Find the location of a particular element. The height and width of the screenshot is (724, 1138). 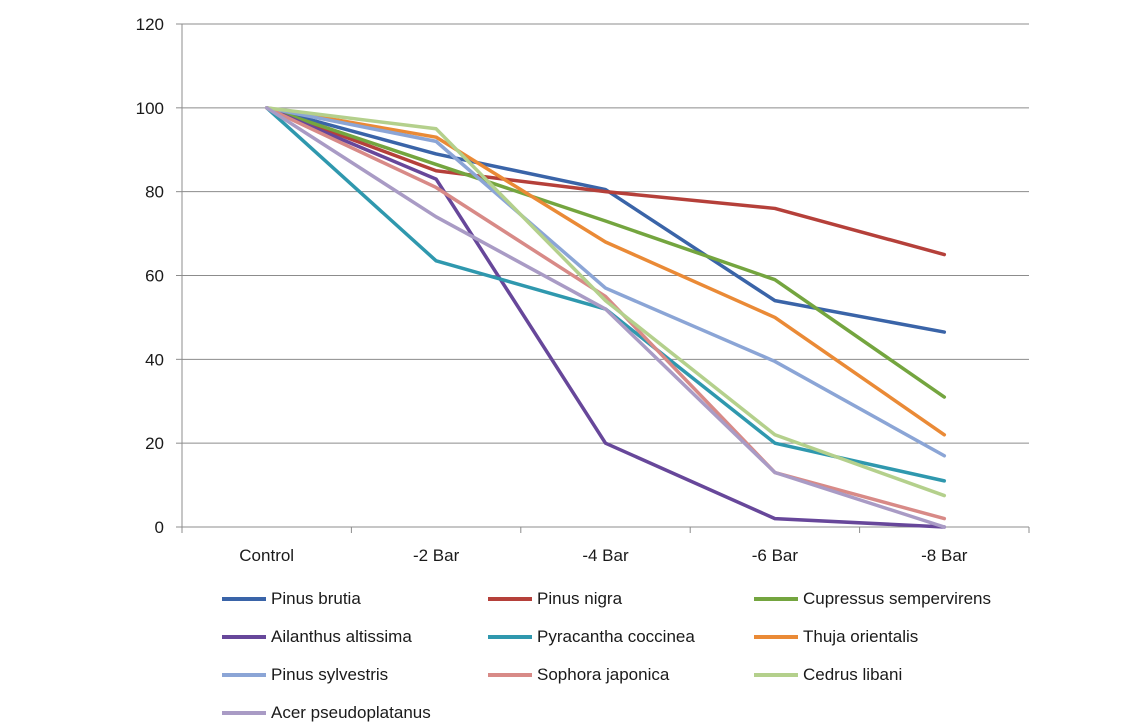

x-tick-label: -8 Bar is located at coordinates (944, 555).